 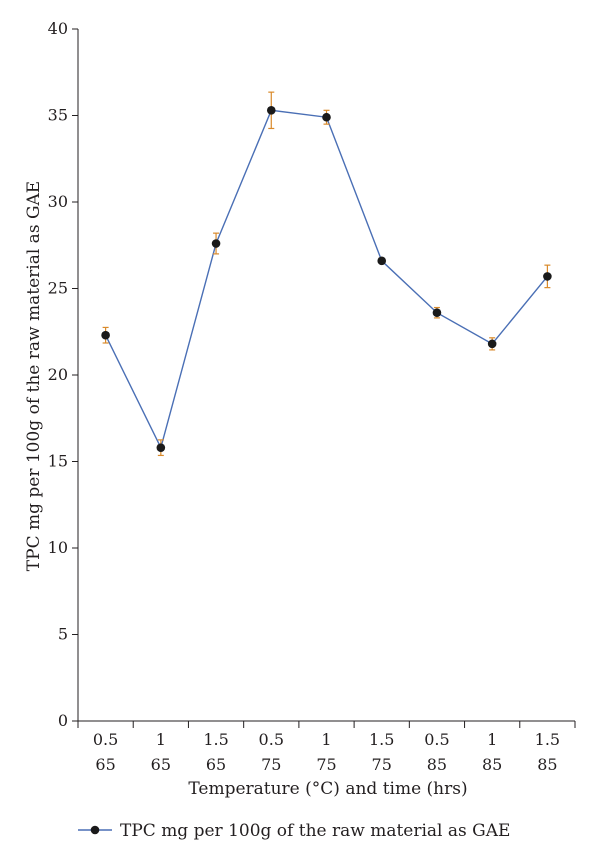 What do you see at coordinates (63, 634) in the screenshot?
I see `y-tick-label: 5` at bounding box center [63, 634].